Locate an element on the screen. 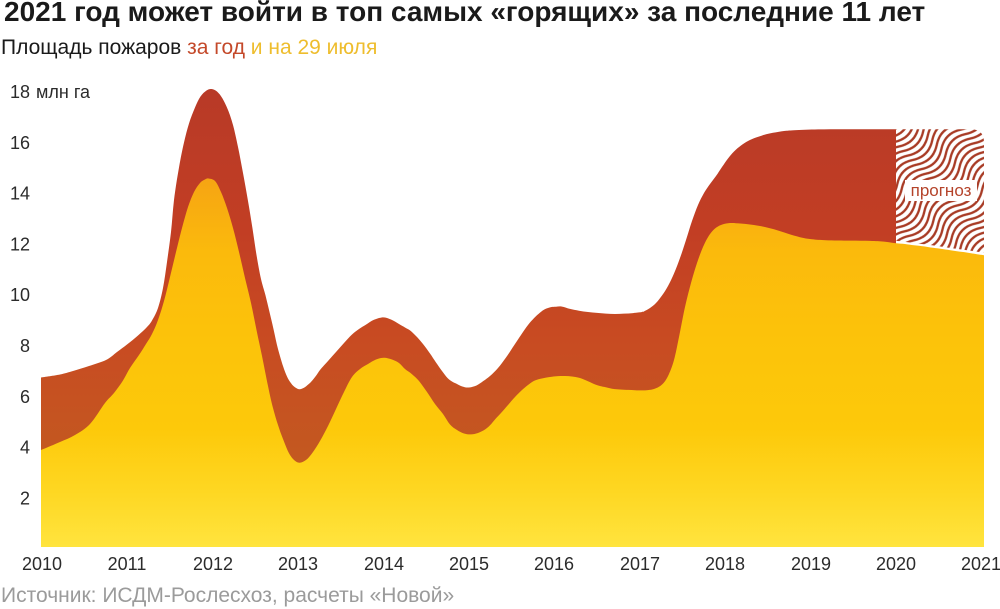 The width and height of the screenshot is (1000, 609). svg-text: 16 is located at coordinates (20, 143).